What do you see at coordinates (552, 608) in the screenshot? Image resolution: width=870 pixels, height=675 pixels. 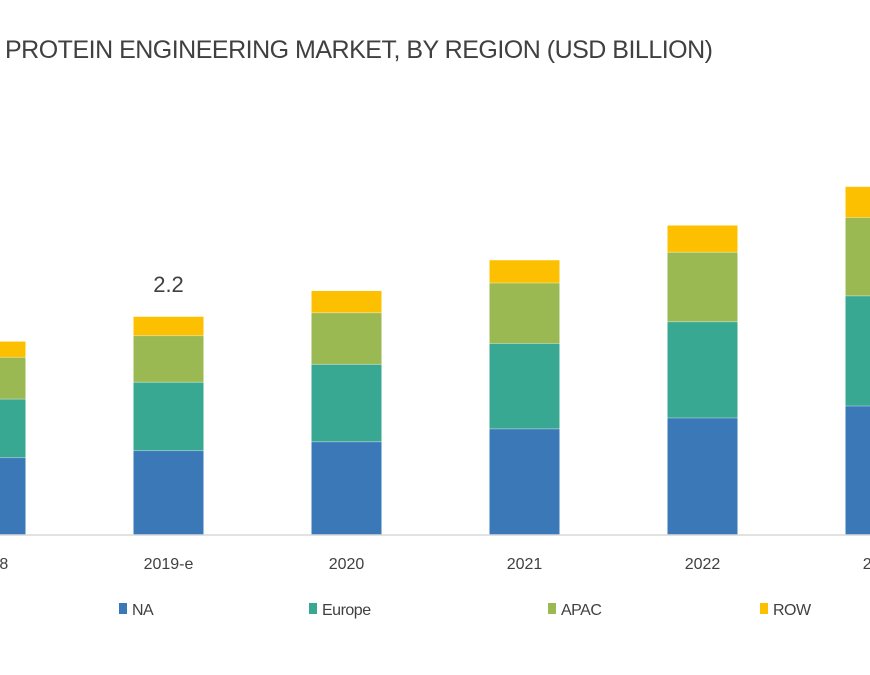 I see `legend-swatch-apac` at bounding box center [552, 608].